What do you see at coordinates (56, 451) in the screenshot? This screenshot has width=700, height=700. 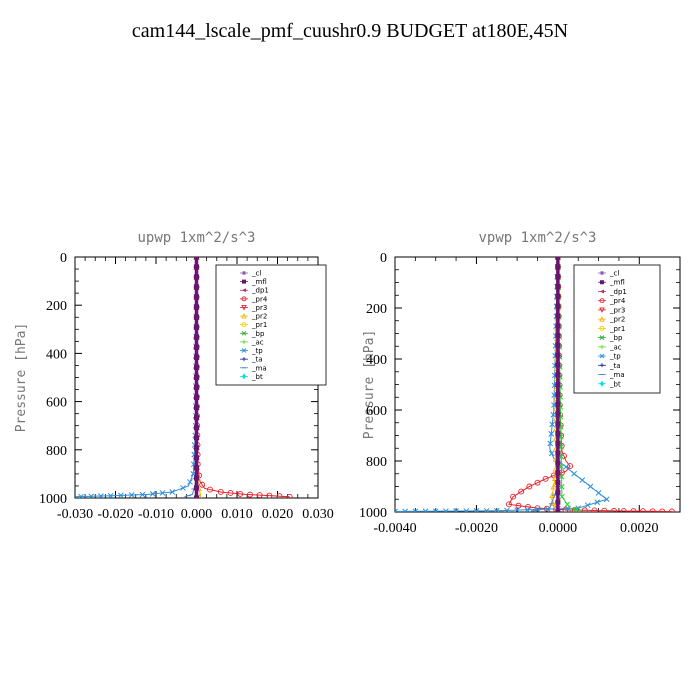 I see `y-tick-label: 800` at bounding box center [56, 451].